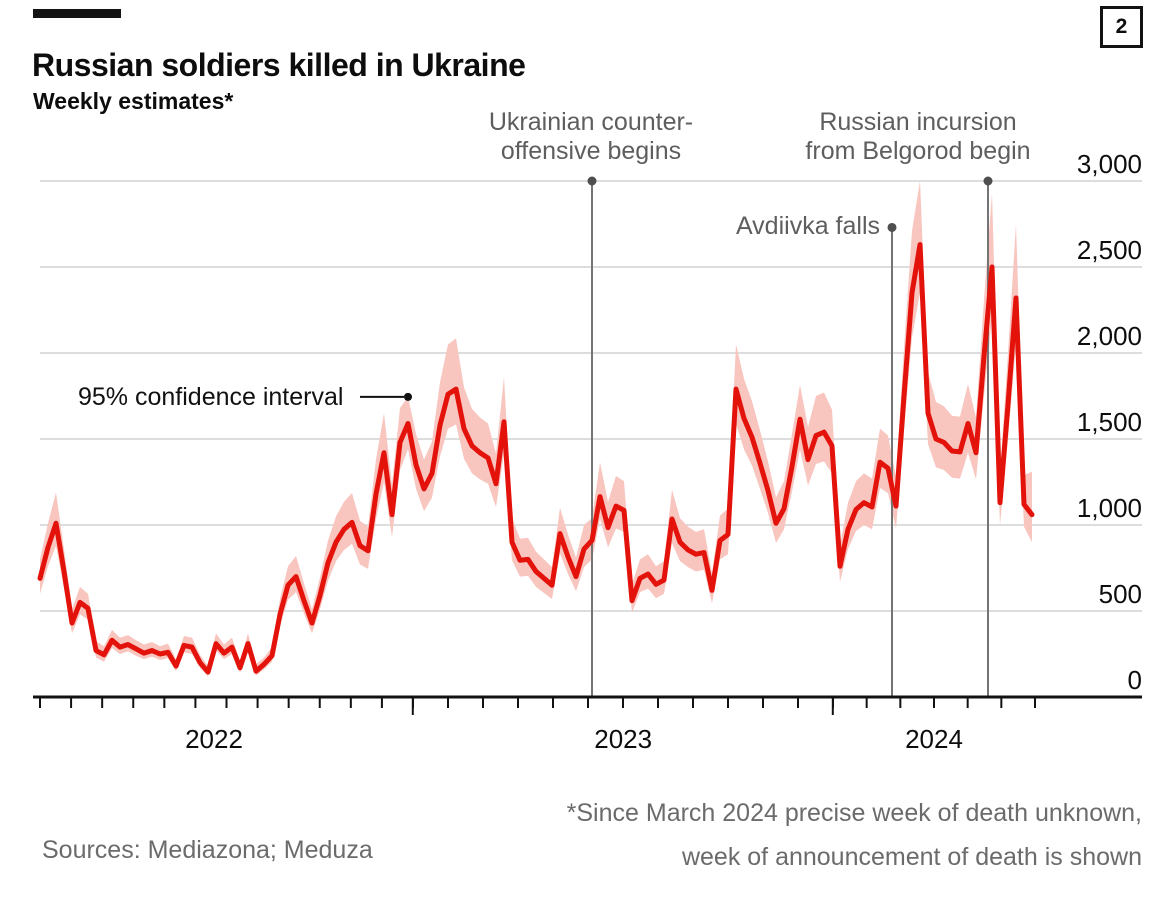 The image size is (1176, 918). What do you see at coordinates (214, 739) in the screenshot?
I see `x-axis-year-label: 2022` at bounding box center [214, 739].